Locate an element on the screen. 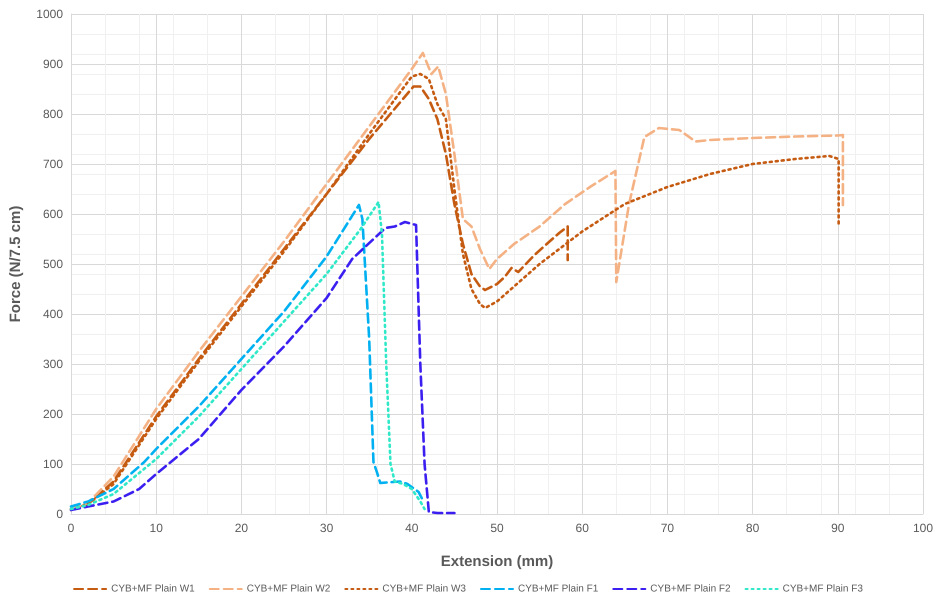 The height and width of the screenshot is (601, 936). x-tick-label: 40 is located at coordinates (412, 528).